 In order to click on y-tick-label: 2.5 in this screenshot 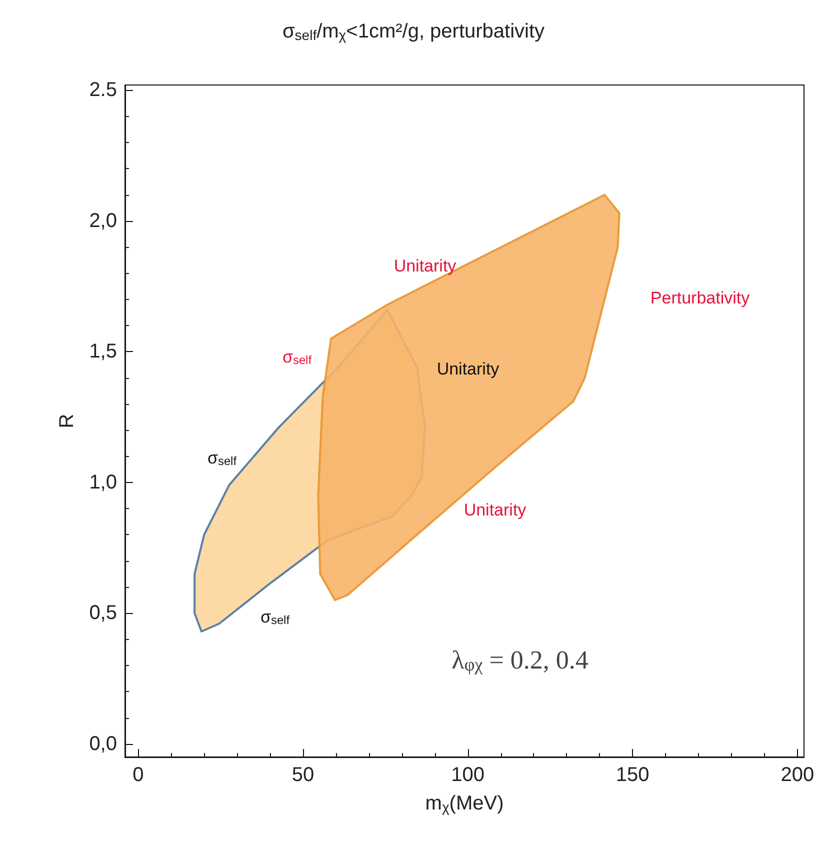, I will do `click(103, 90)`.